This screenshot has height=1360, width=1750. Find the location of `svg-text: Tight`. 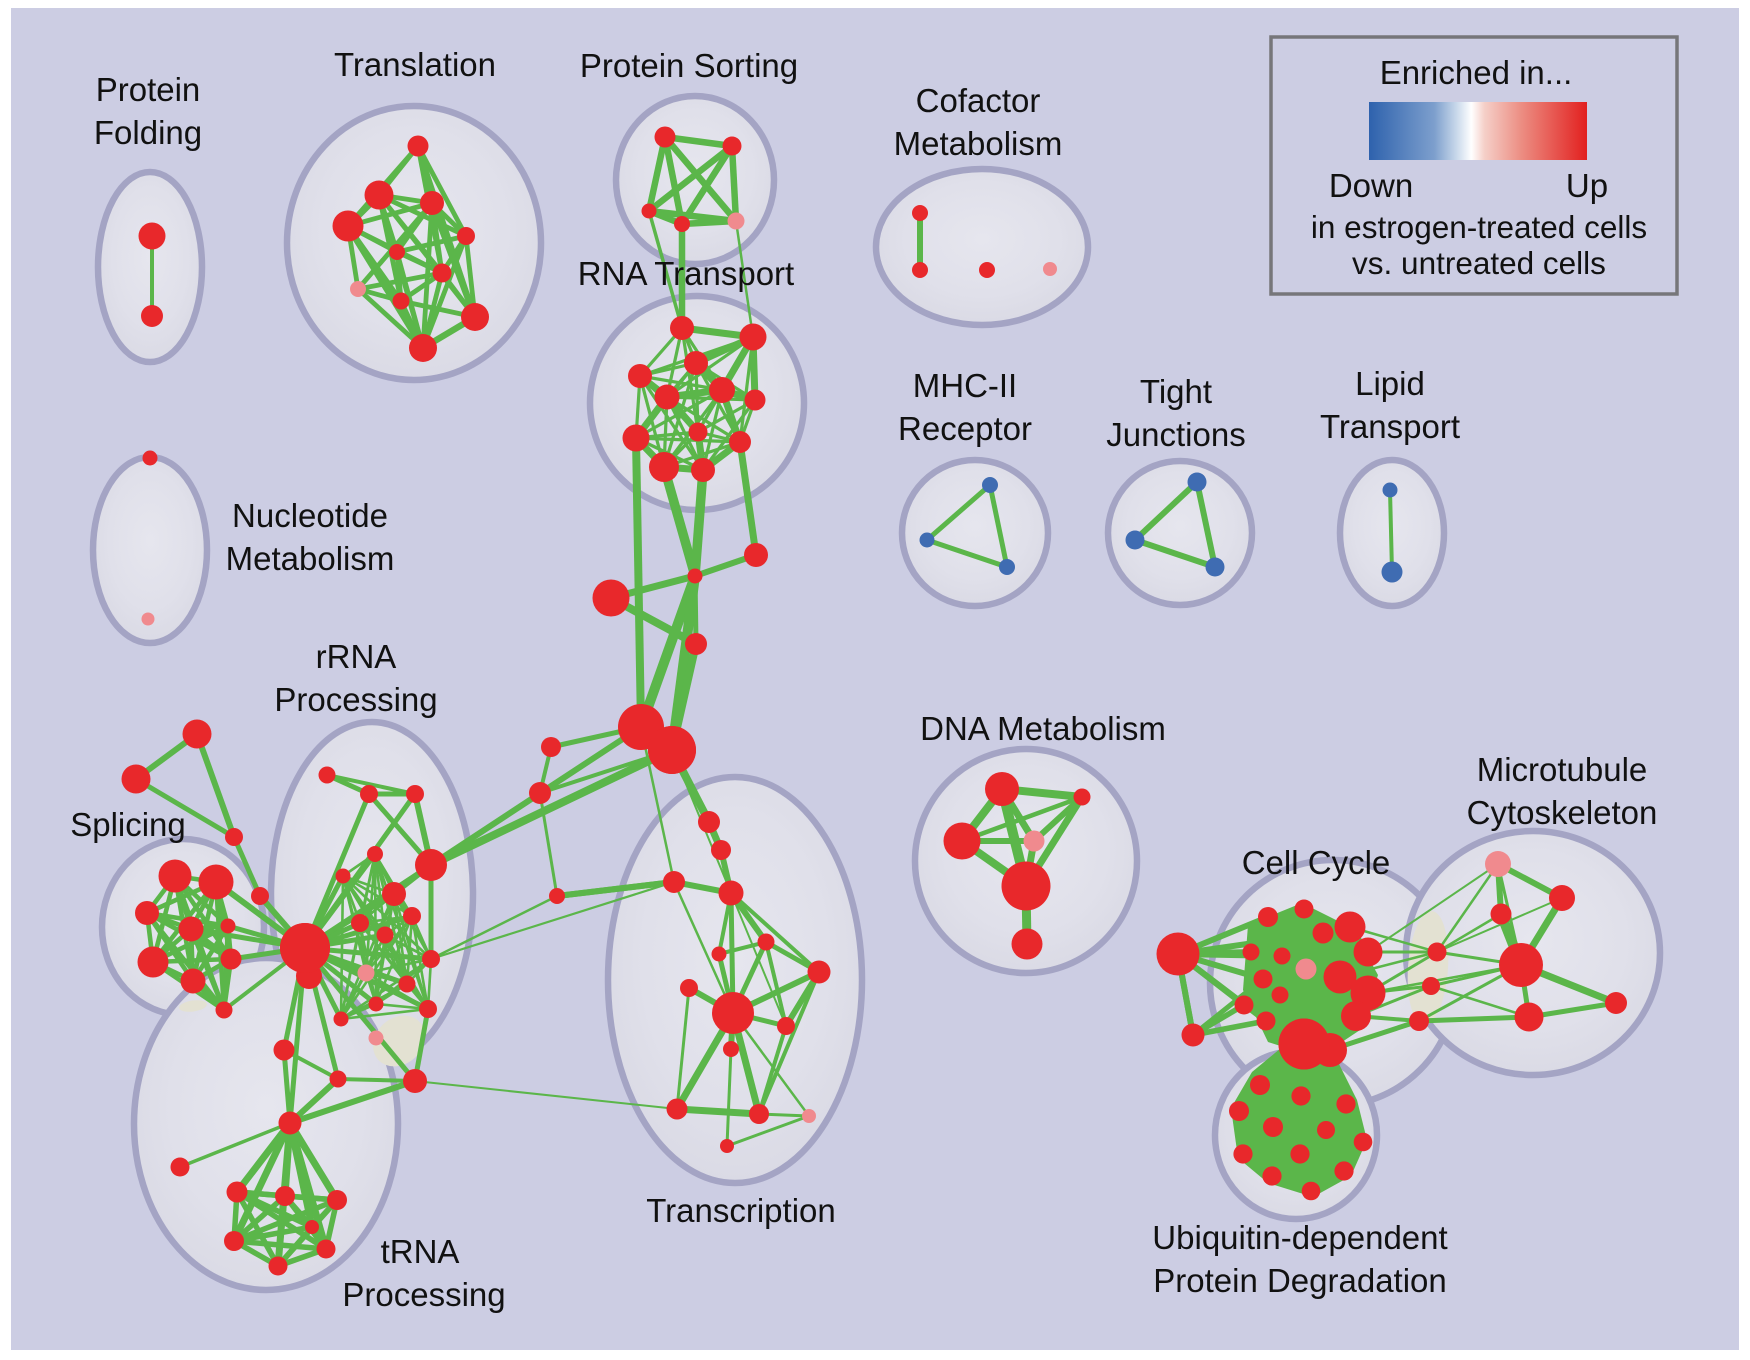

svg-text: Tight is located at coordinates (1176, 391).